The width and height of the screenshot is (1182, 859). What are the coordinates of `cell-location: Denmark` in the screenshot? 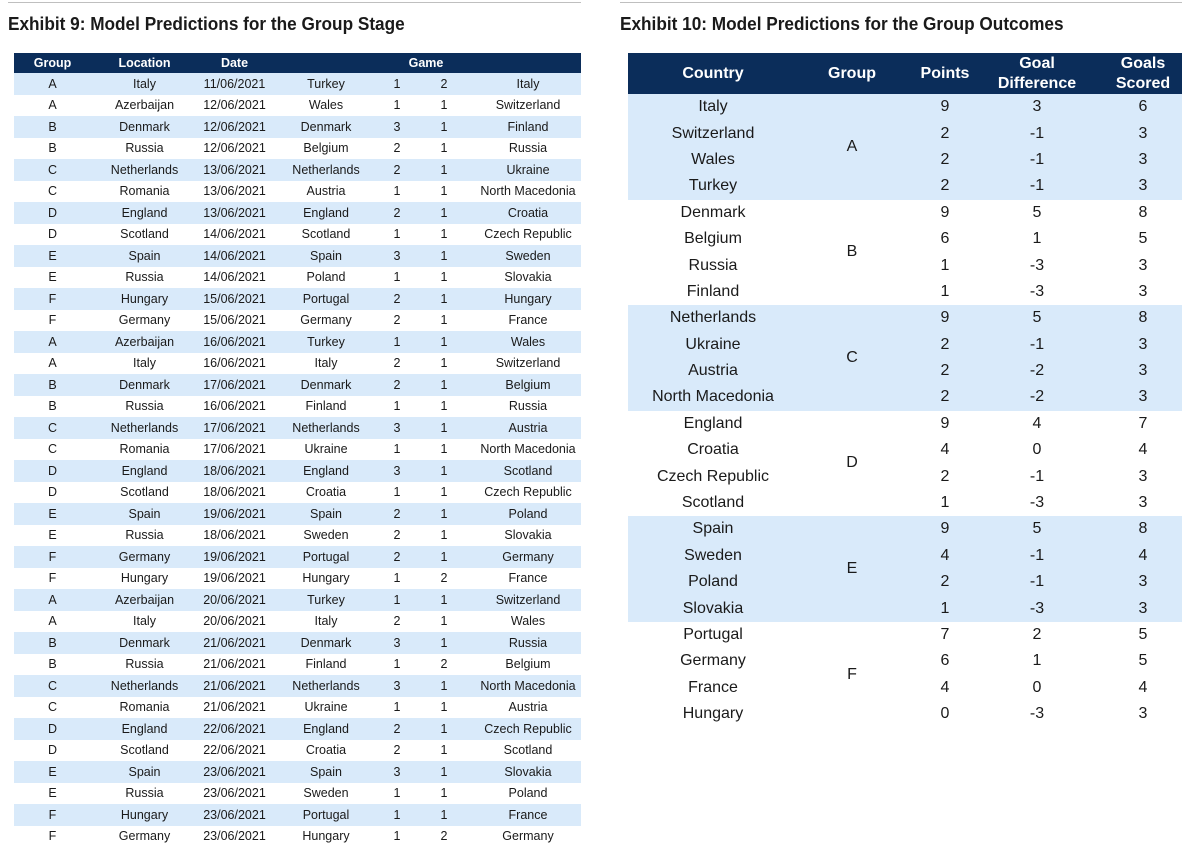 It's located at (144, 127).